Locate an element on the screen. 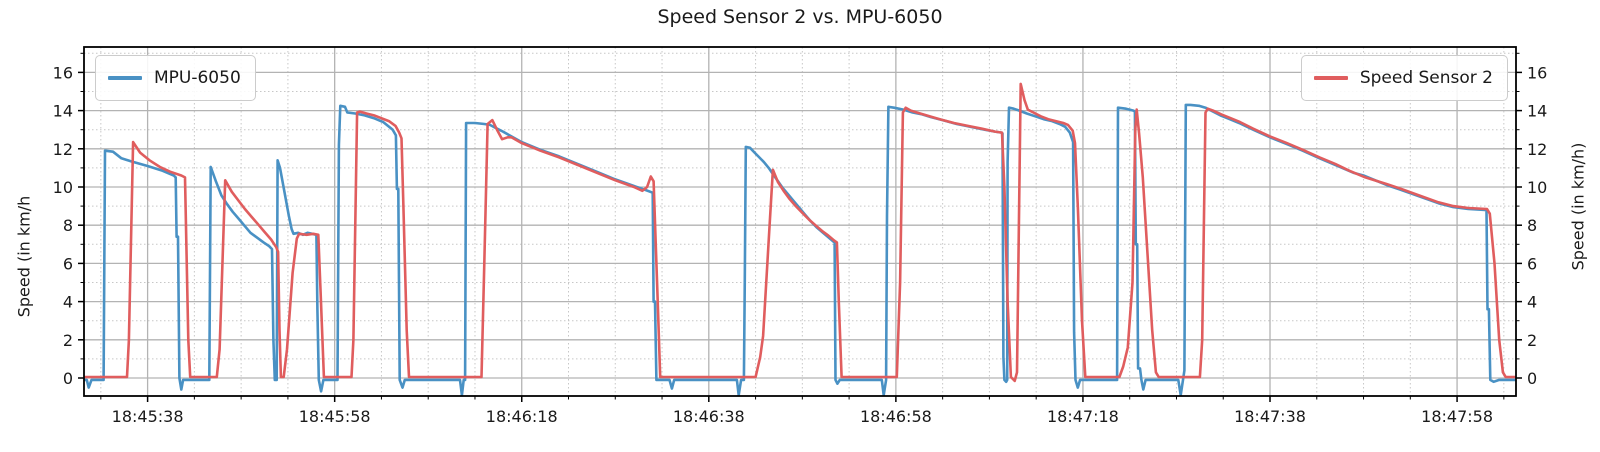 The width and height of the screenshot is (1600, 452). chart-title: Speed Sensor 2 vs. MPU-6050 is located at coordinates (800, 17).